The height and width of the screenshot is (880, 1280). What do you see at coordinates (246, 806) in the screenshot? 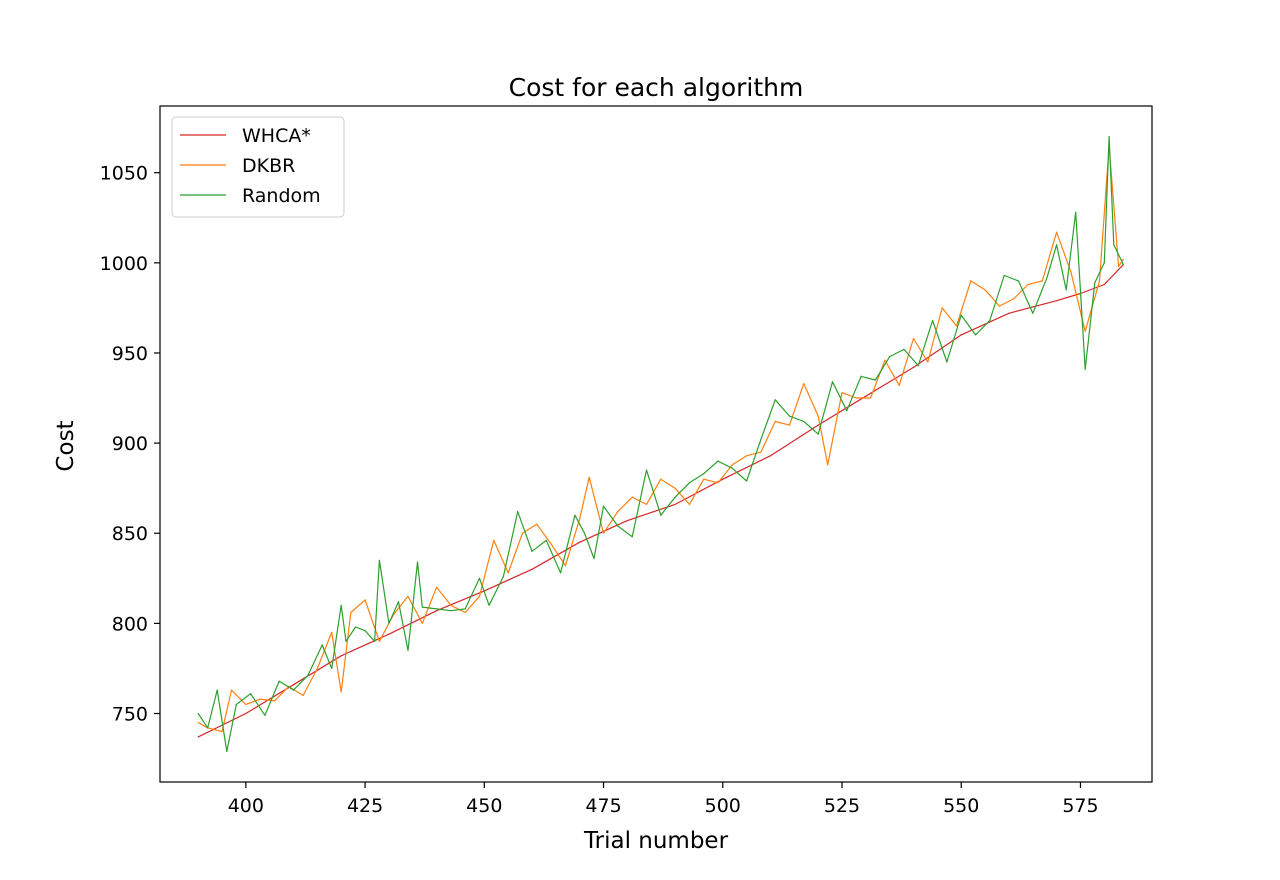
I see `x-tick-label: 400` at bounding box center [246, 806].